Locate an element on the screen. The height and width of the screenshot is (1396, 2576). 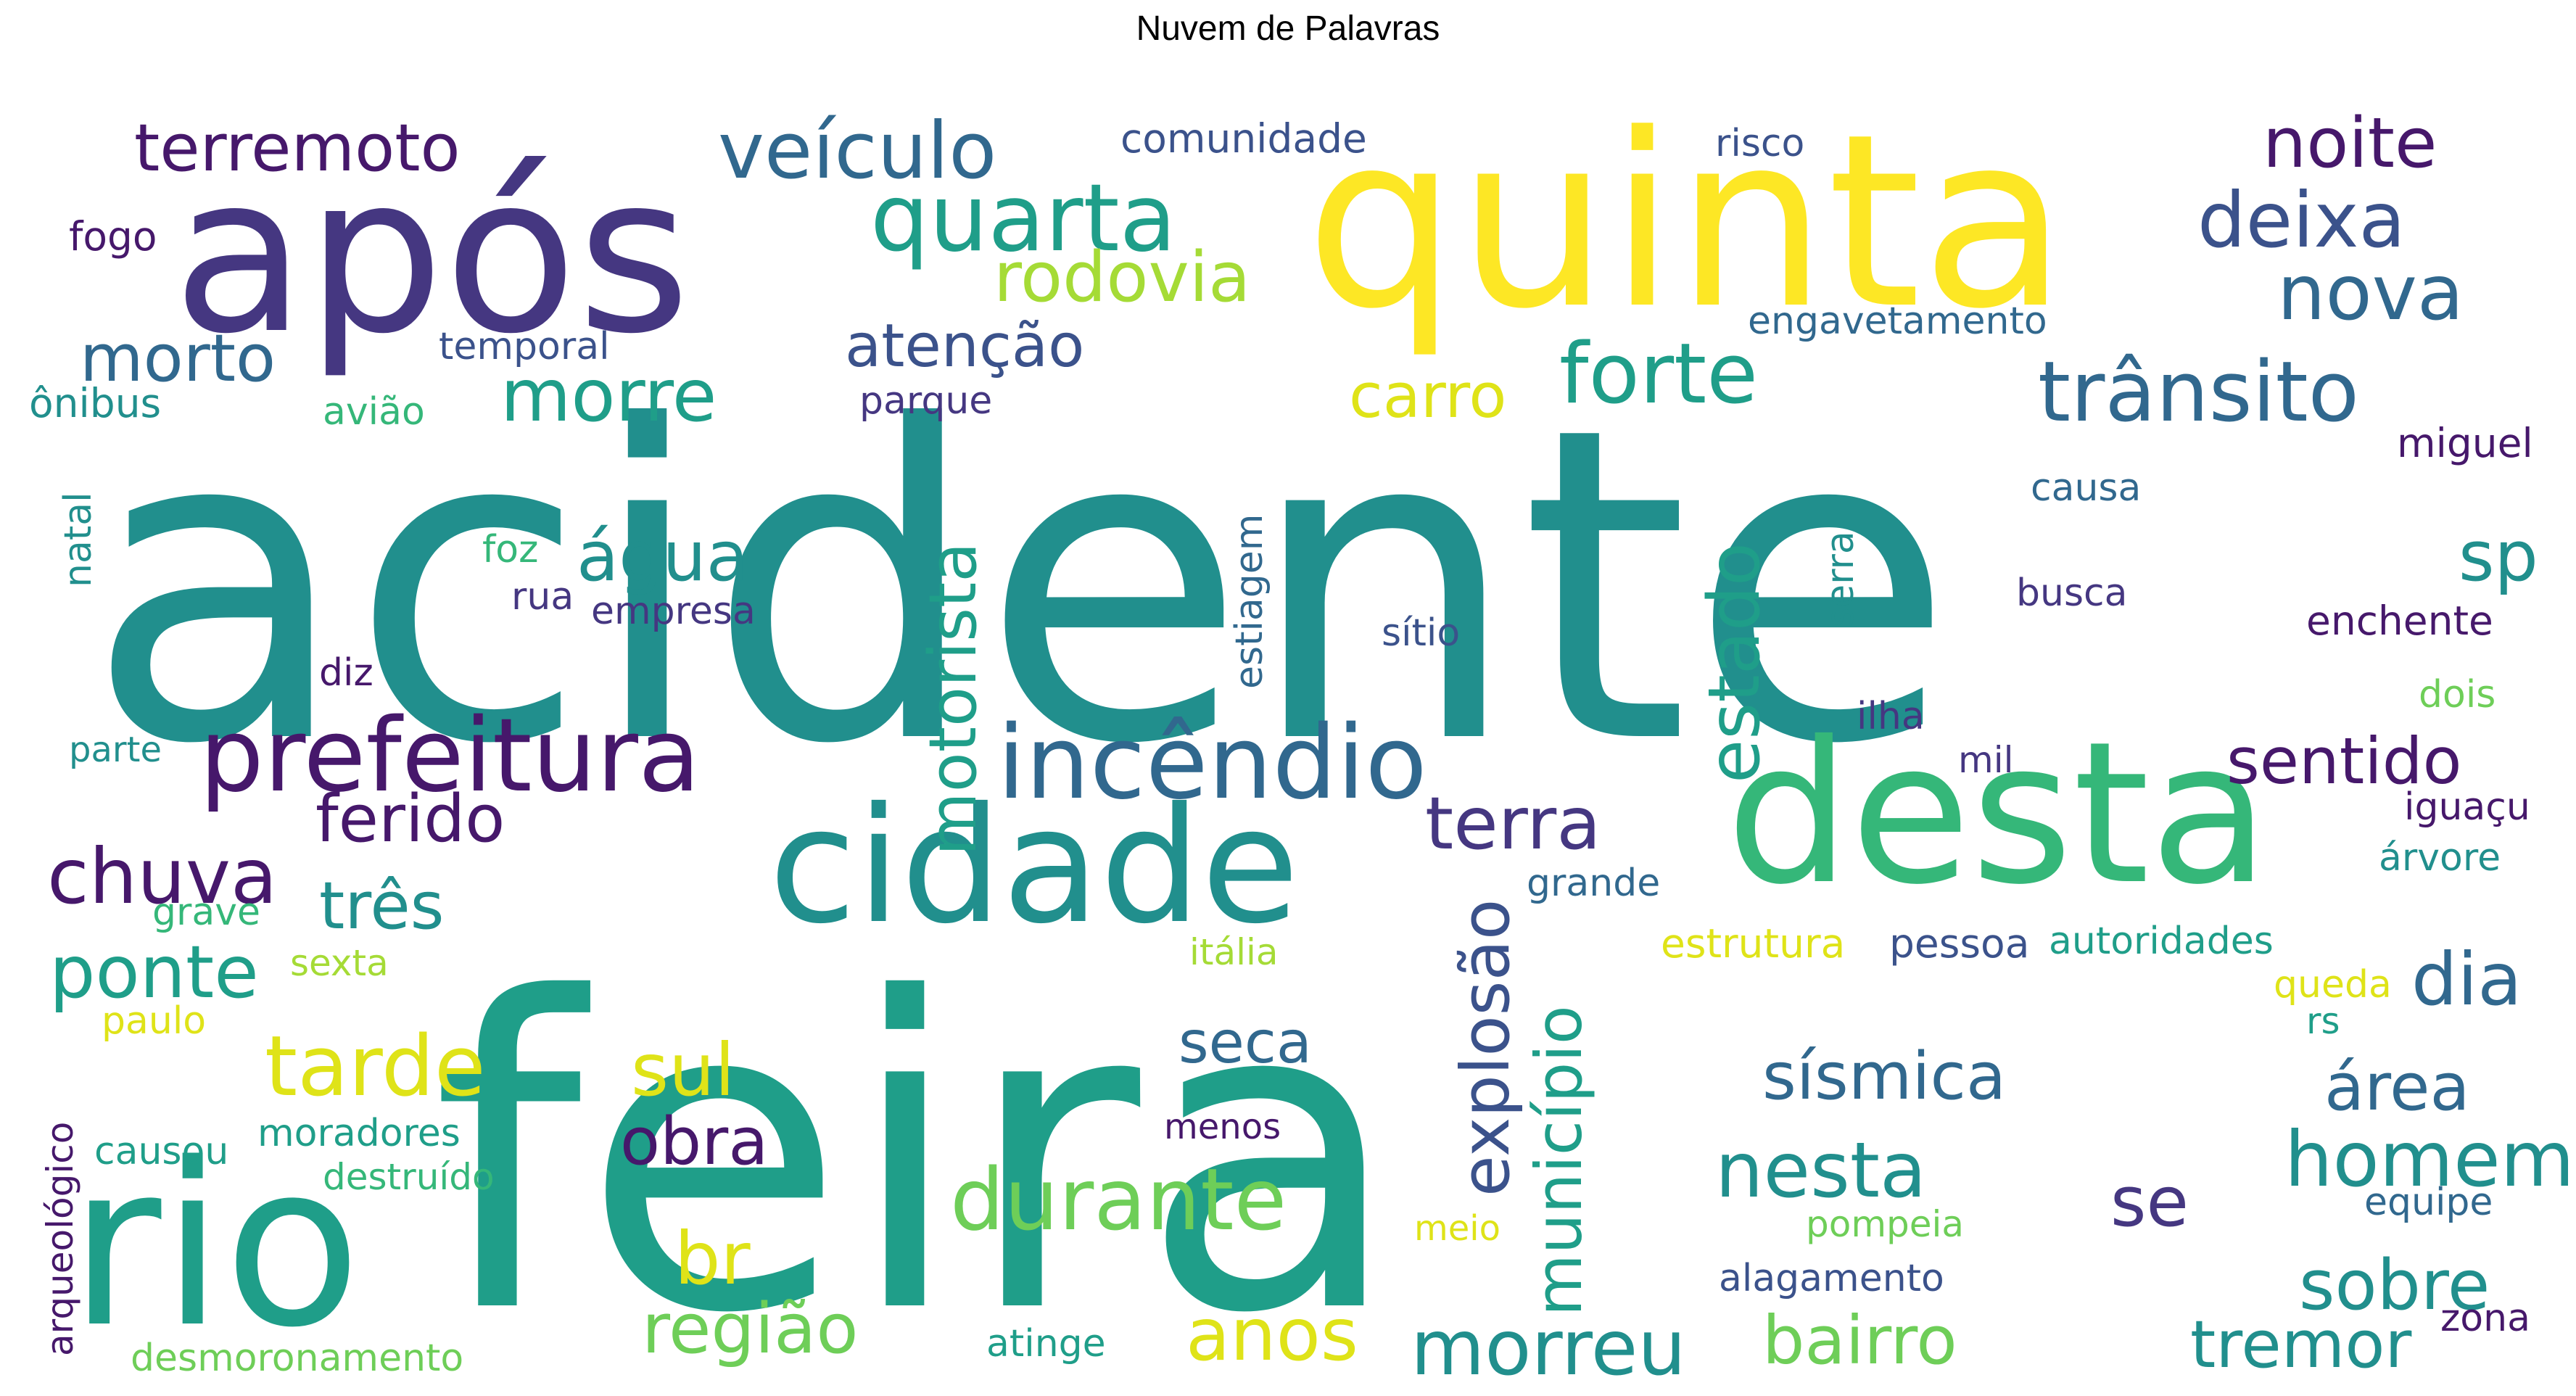
word-obra: obra is located at coordinates (694, 1142).